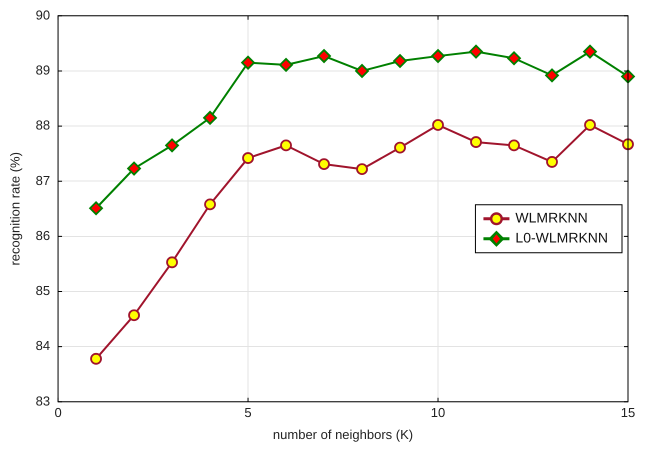 This screenshot has height=449, width=646. Describe the element at coordinates (628, 412) in the screenshot. I see `x-tick-label: 15` at that location.